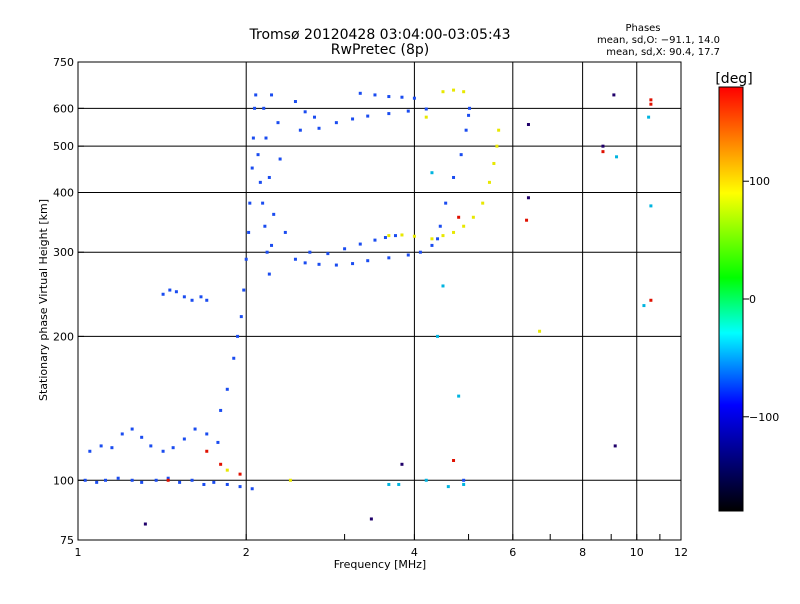 The width and height of the screenshot is (800, 604). What do you see at coordinates (246, 552) in the screenshot?
I see `x-tick-label: 2` at bounding box center [246, 552].